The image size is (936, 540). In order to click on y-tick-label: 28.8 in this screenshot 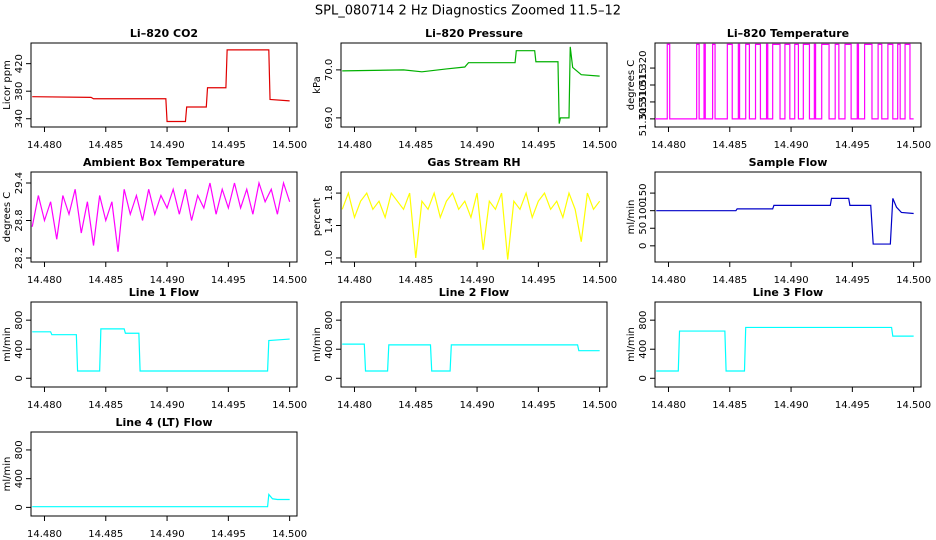, I will do `click(19, 220)`.